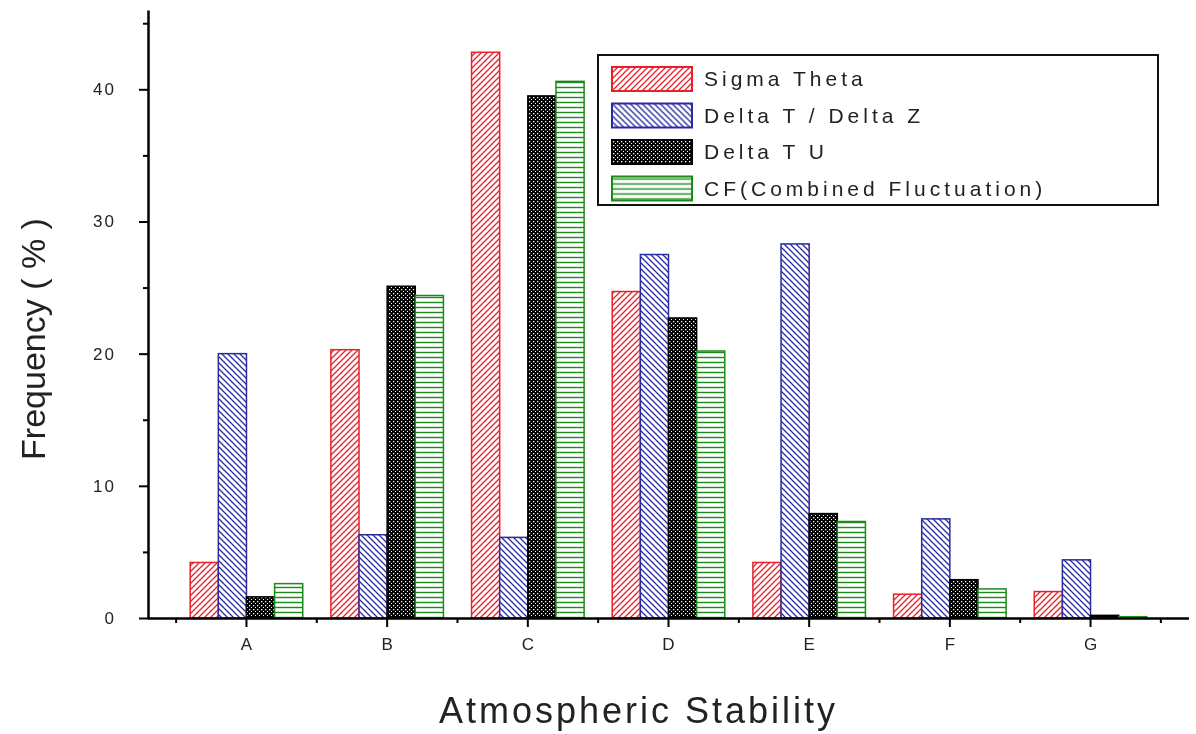 The width and height of the screenshot is (1196, 734). Describe the element at coordinates (638, 710) in the screenshot. I see `x-axis-title: Atmospheric Stability` at that location.